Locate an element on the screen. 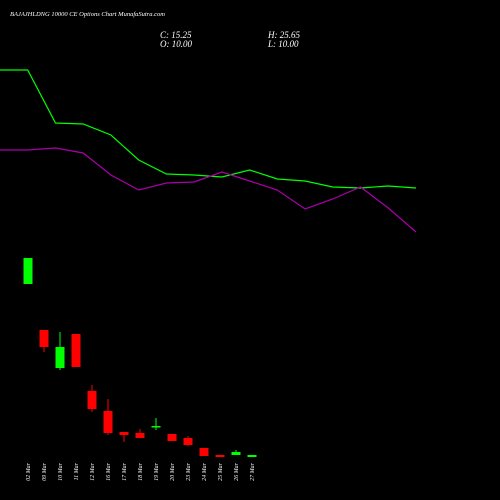  line-series is located at coordinates (208, 190).